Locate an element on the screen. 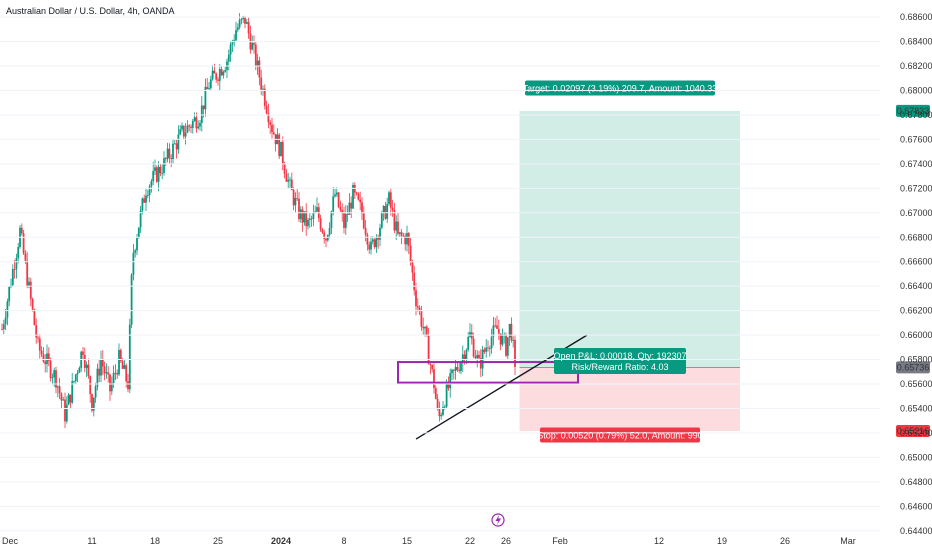 The image size is (932, 550). x-tick-label: 2024 is located at coordinates (281, 541).